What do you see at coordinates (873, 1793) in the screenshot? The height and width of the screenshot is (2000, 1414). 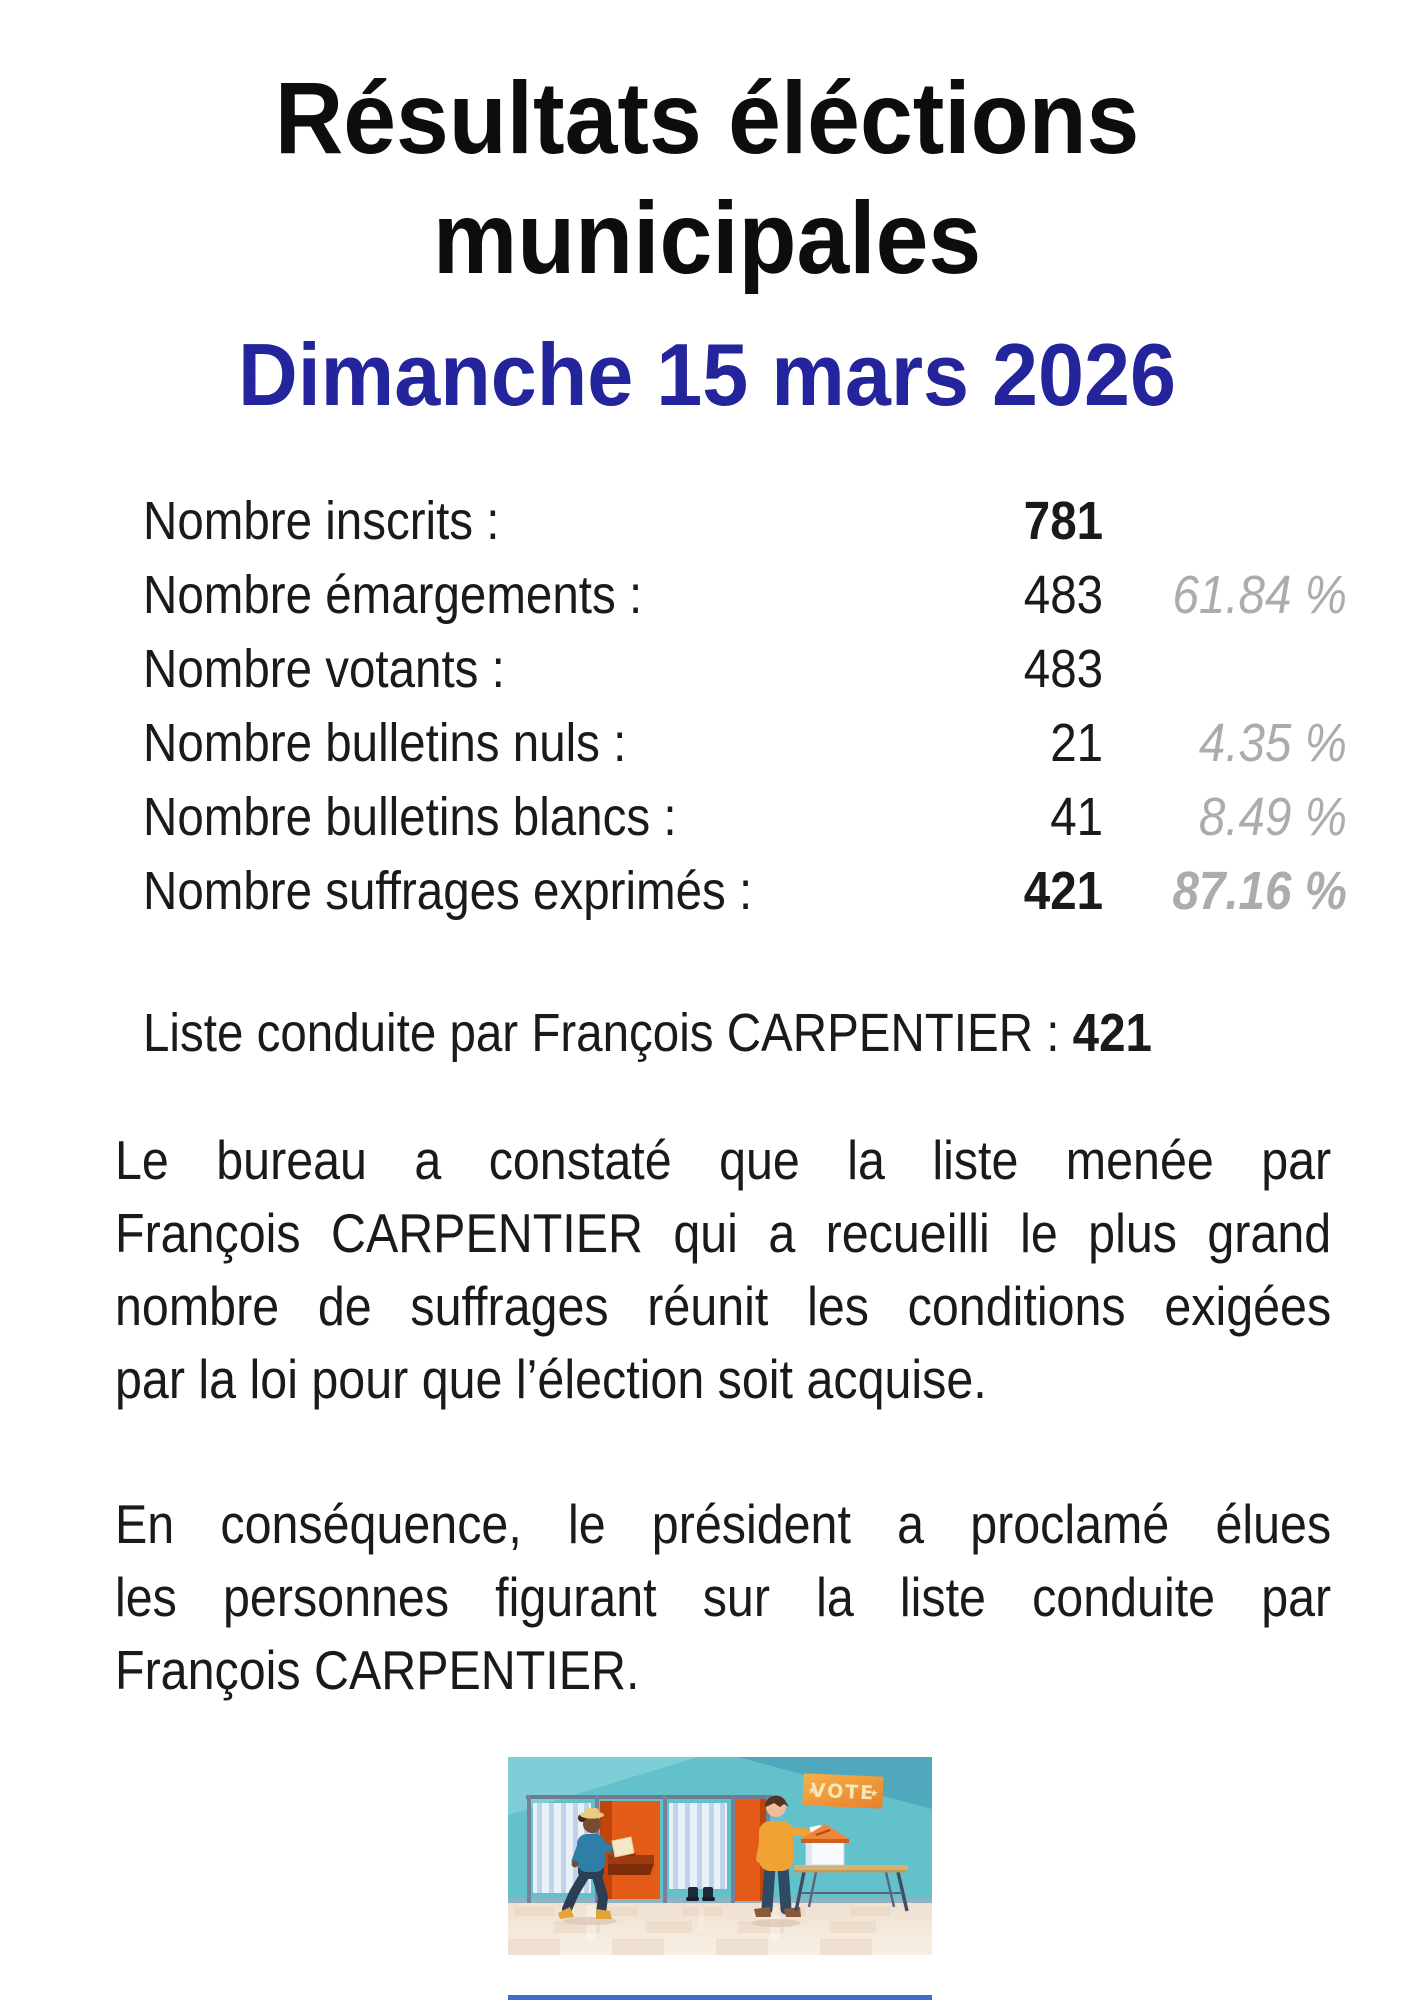 I see `vote-sign-star-right: ★` at bounding box center [873, 1793].